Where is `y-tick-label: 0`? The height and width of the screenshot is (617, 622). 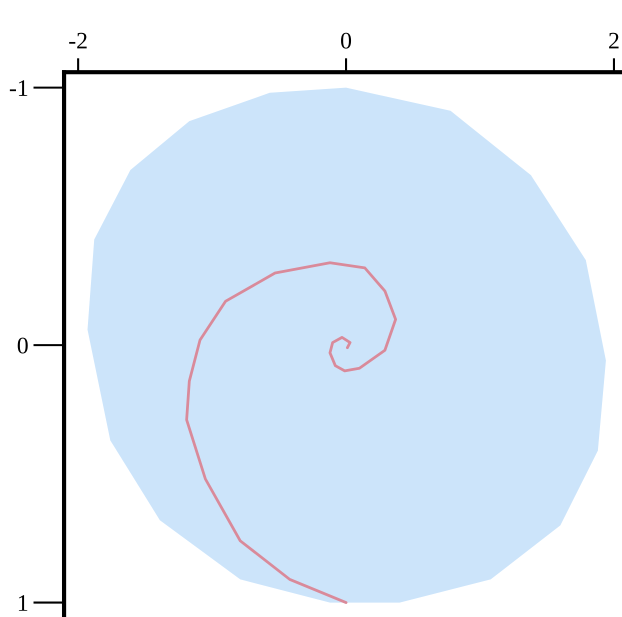
y-tick-label: 0 is located at coordinates (23, 346).